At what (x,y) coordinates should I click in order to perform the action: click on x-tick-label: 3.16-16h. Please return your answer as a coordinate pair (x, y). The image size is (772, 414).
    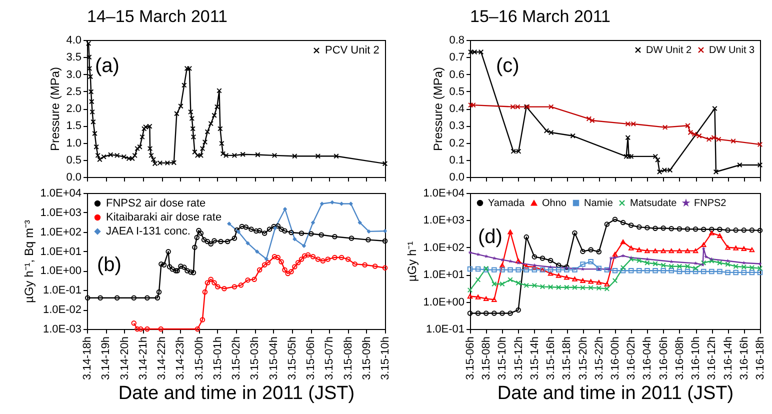
    Looking at the image, I should click on (744, 358).